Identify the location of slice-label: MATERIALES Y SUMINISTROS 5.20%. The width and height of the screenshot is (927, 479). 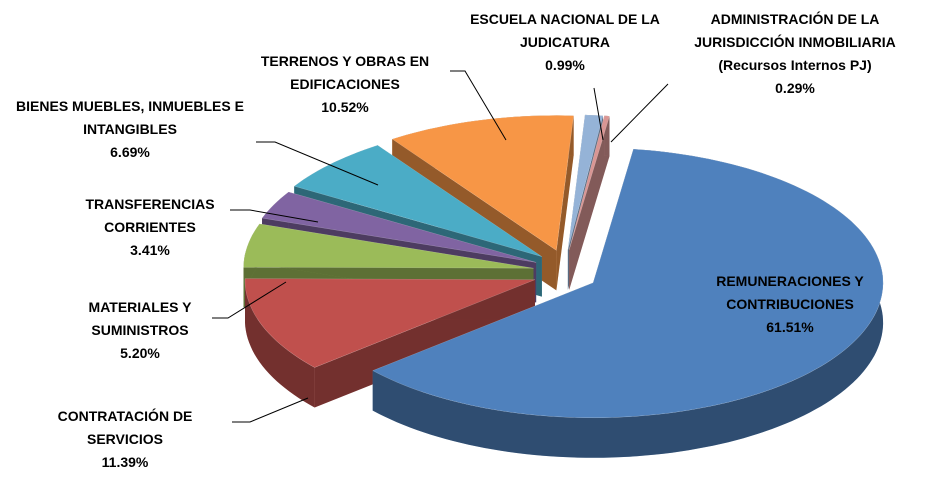
(140, 330).